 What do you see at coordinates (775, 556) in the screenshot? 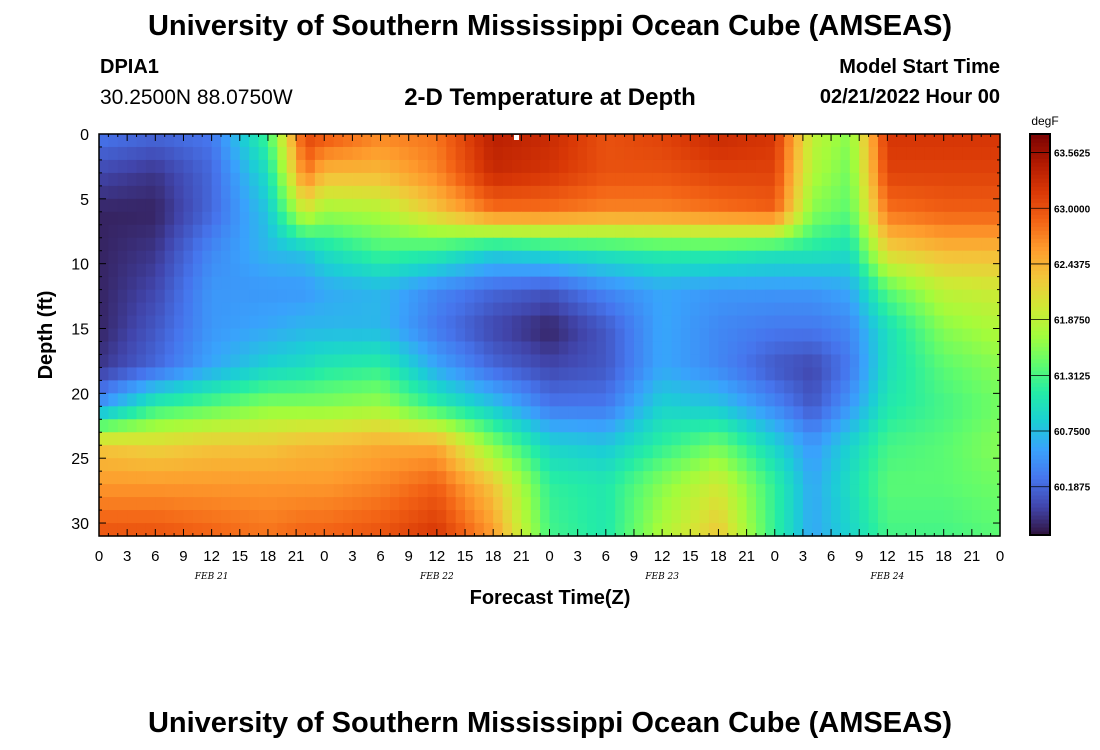
I see `x-tick-label: 0` at bounding box center [775, 556].